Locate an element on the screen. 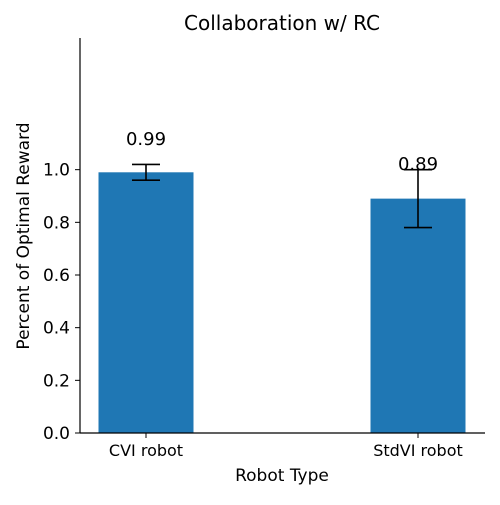 This screenshot has width=500, height=505. y-tick-label: 0.4 is located at coordinates (56, 329).